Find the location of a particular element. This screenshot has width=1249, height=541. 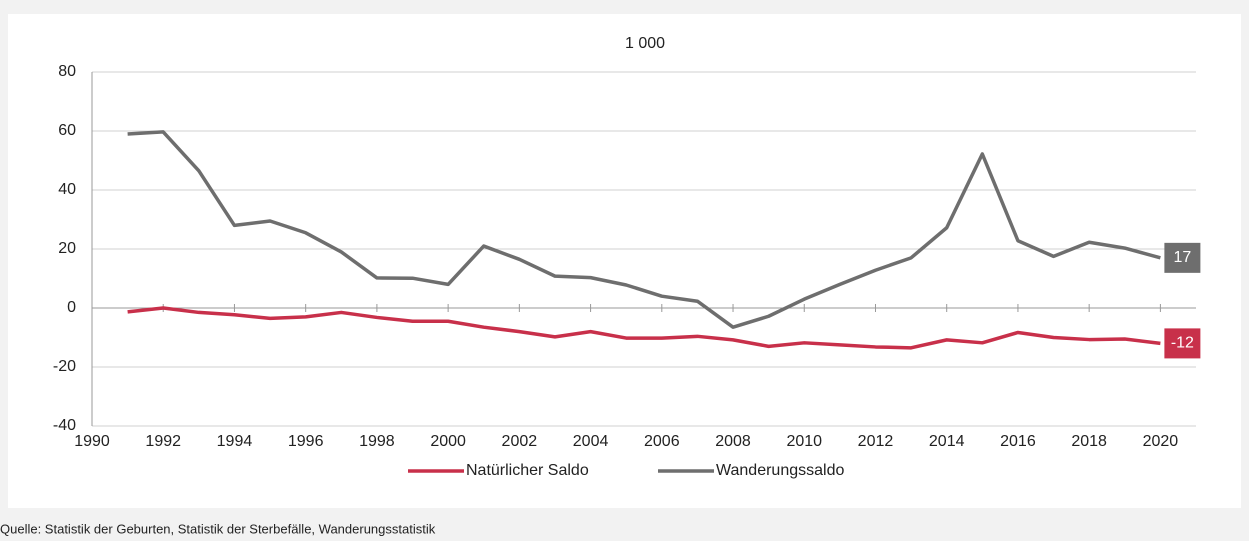

y-tick-label: 80 is located at coordinates (67, 71).